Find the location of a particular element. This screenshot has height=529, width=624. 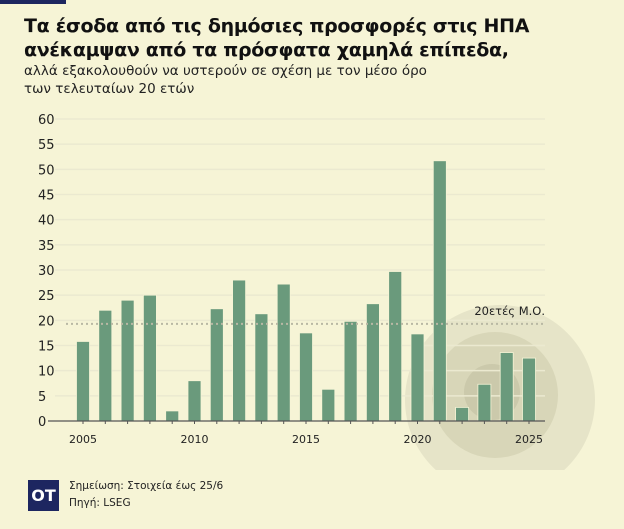

average-label: 20ετές Μ.Ο. is located at coordinates (509, 311).